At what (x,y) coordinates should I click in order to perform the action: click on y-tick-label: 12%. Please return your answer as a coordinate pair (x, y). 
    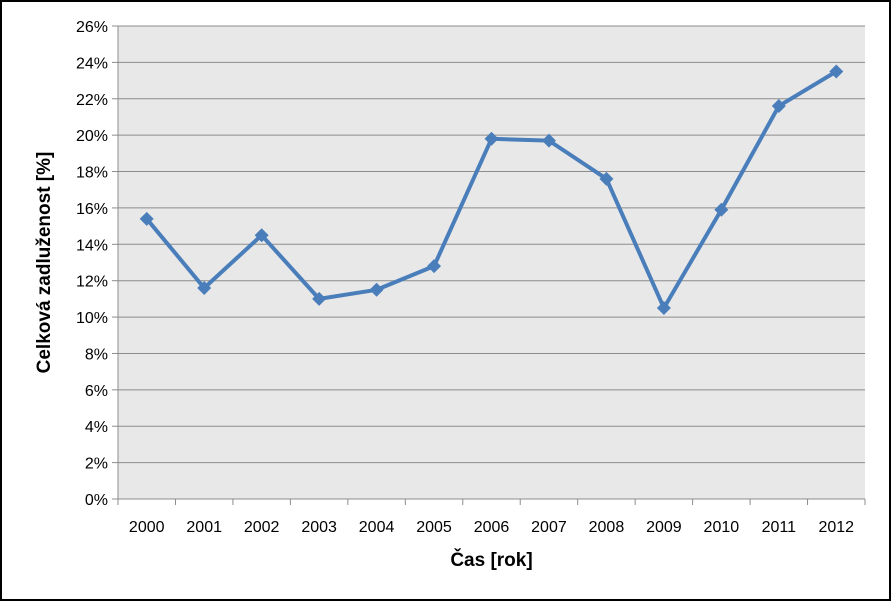
    Looking at the image, I should click on (92, 282).